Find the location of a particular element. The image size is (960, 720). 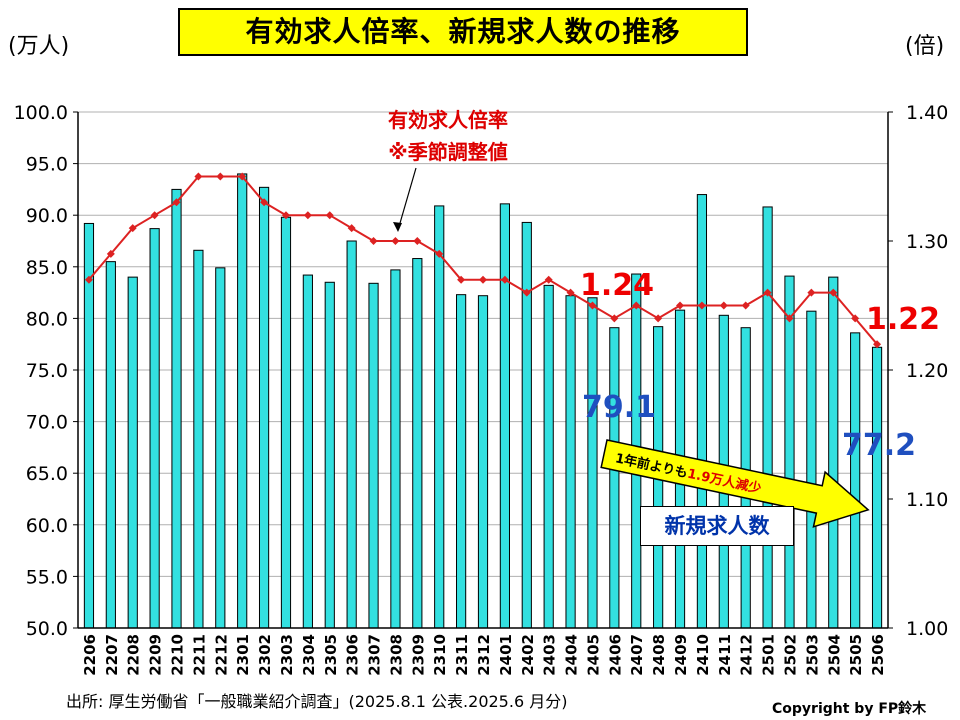

left-tick-label: 100.0 is located at coordinates (41, 113).